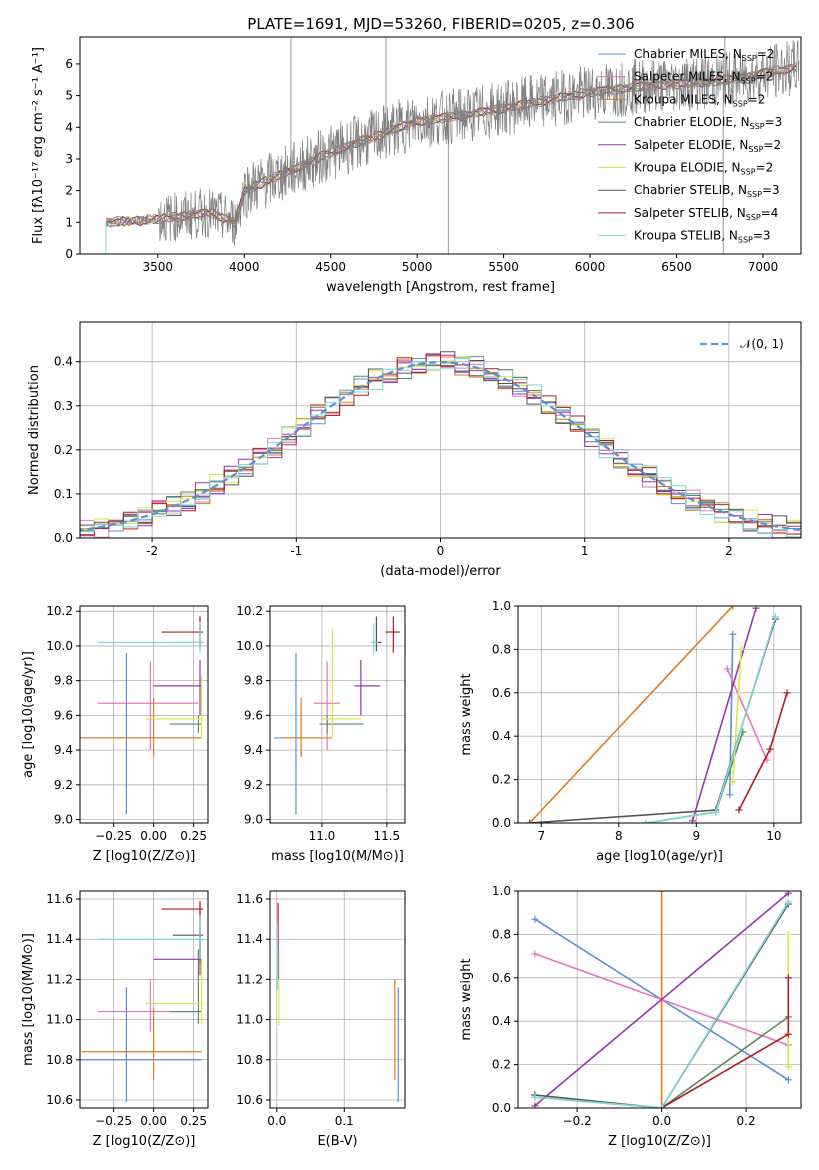  I want to click on series-line-kroupa_stelib, so click(661, 1004).